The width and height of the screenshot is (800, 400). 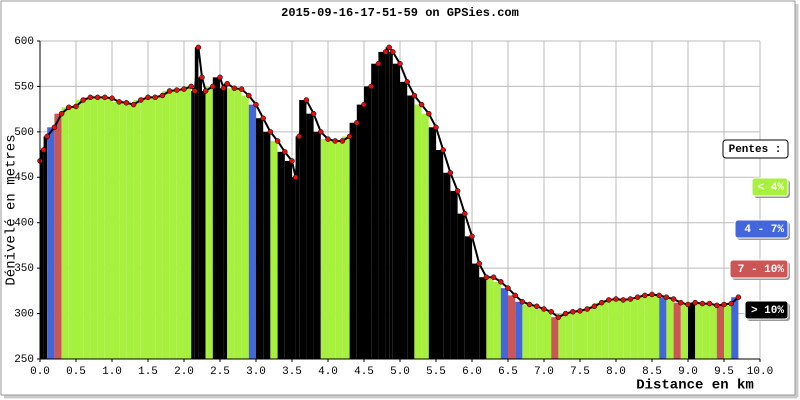 What do you see at coordinates (580, 372) in the screenshot?
I see `x-tick-label: 7.5` at bounding box center [580, 372].